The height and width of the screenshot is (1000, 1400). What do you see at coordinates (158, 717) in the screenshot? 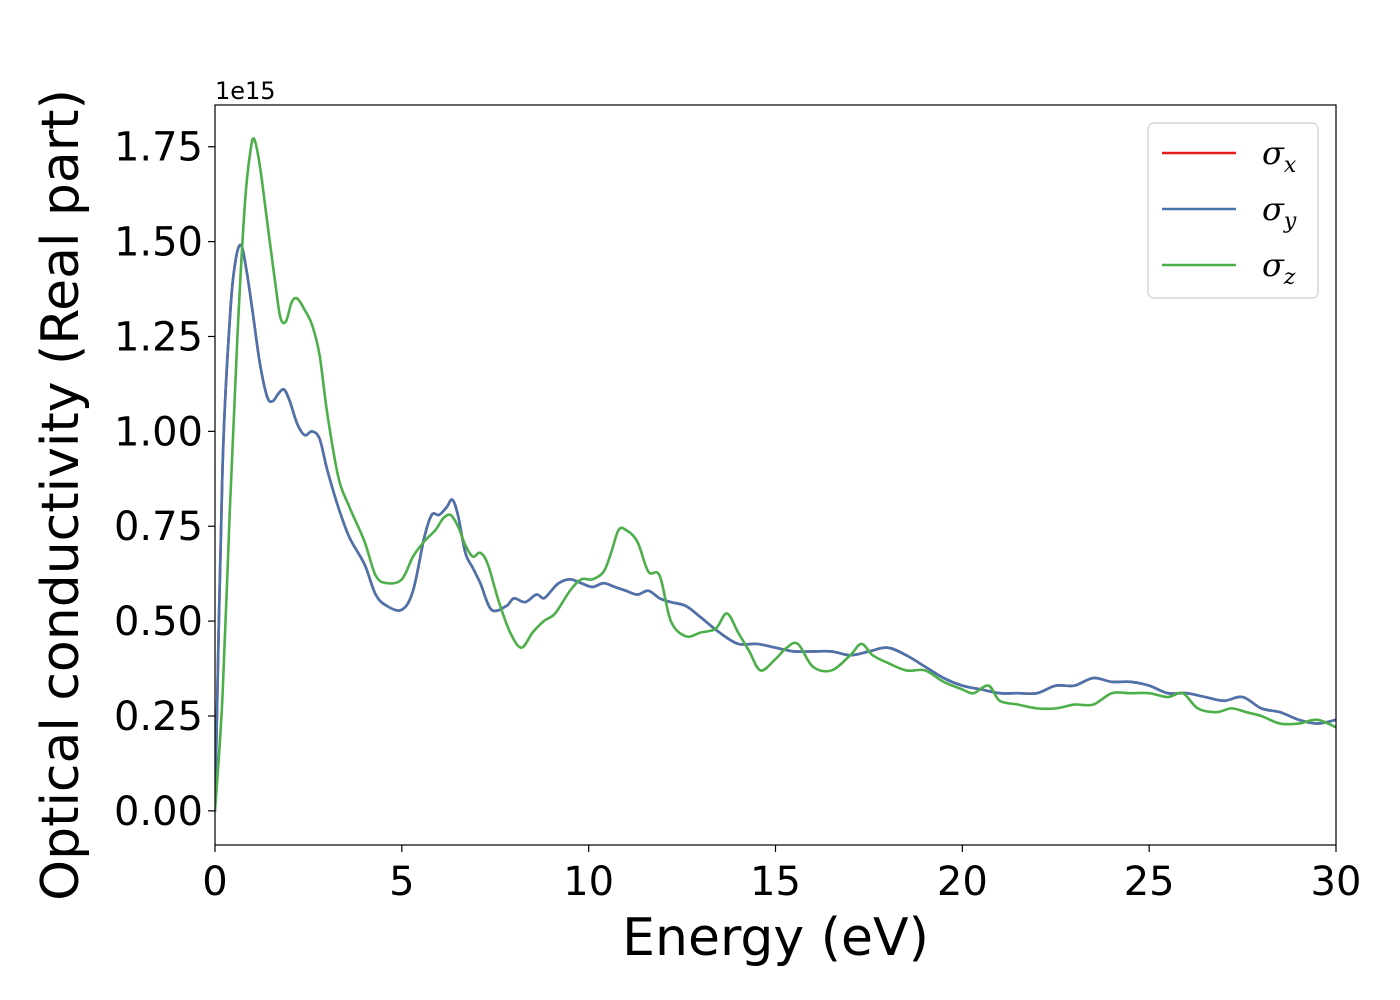
I see `y-tick-label: 0.25` at bounding box center [158, 717].